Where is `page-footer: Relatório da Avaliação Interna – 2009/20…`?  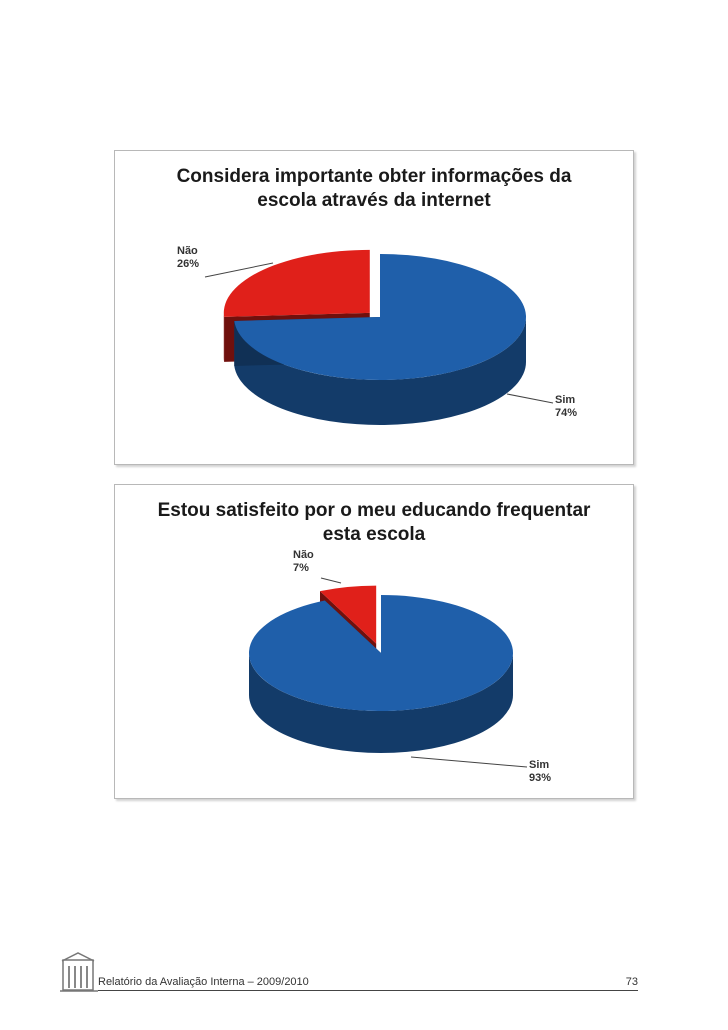
page-footer: Relatório da Avaliação Interna – 2009/20… is located at coordinates (350, 973).